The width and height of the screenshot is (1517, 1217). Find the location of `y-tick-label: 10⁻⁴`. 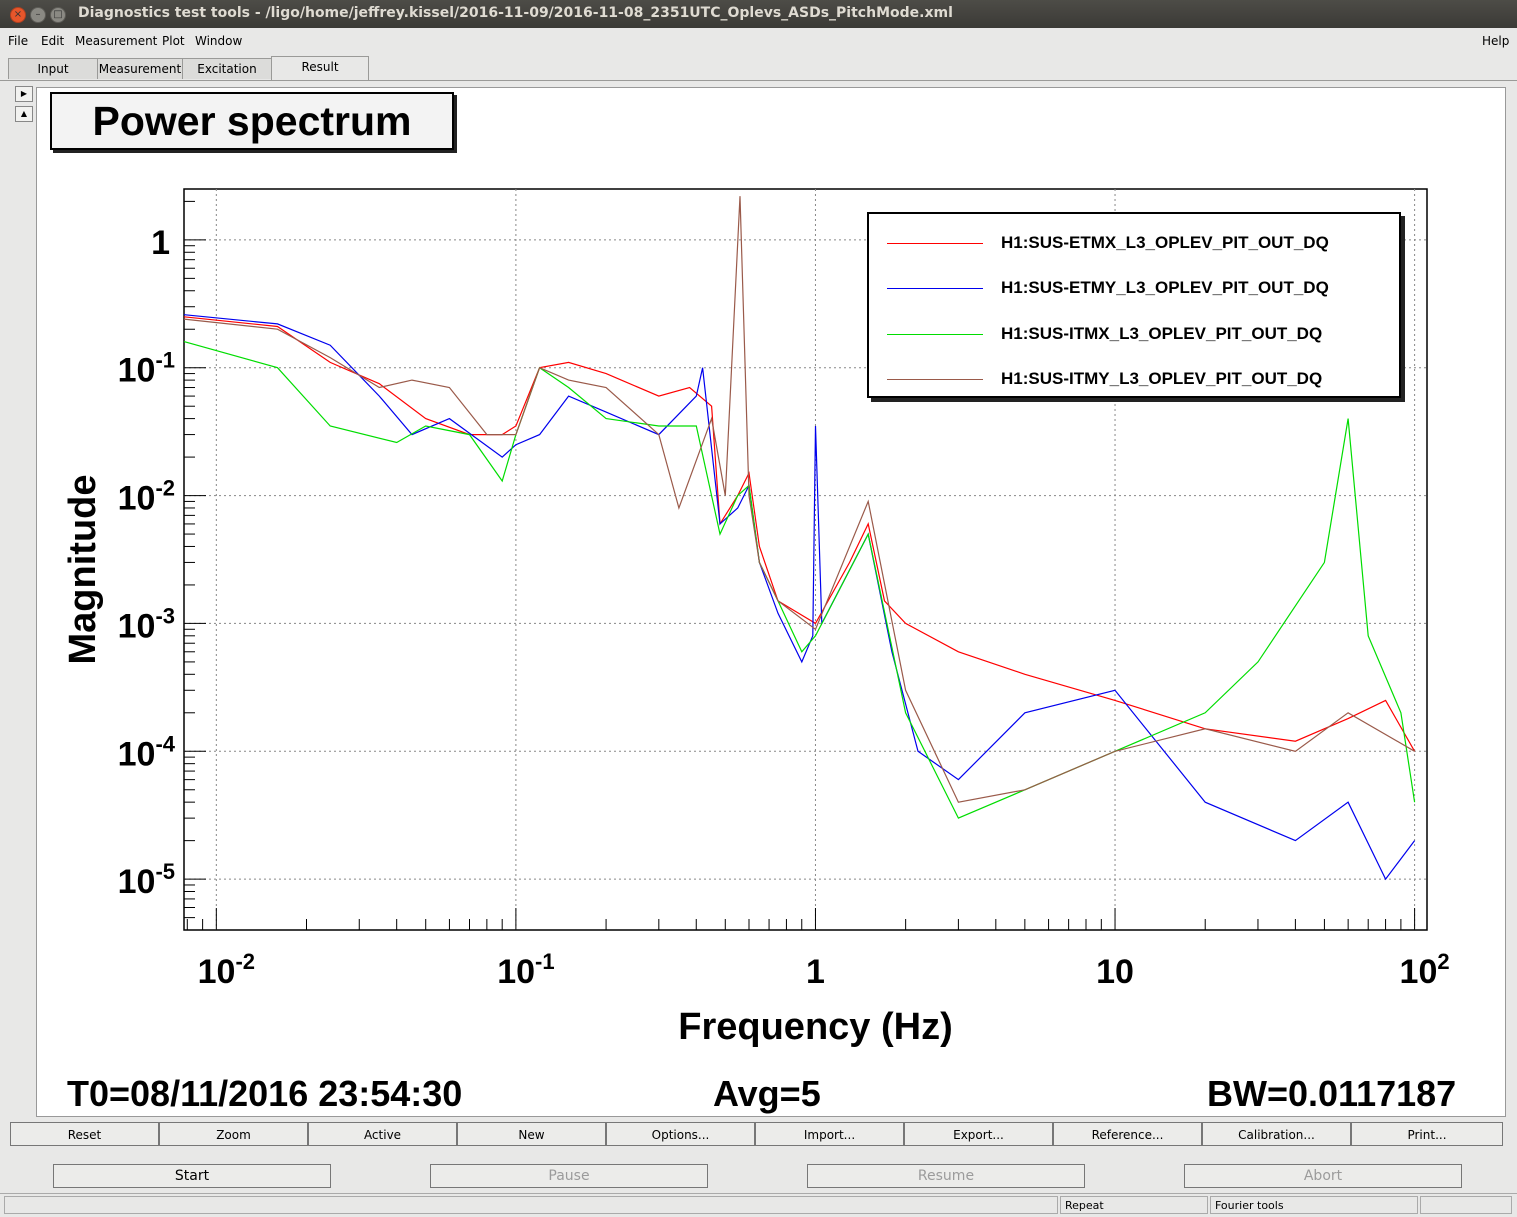

y-tick-label: 10⁻⁴ is located at coordinates (147, 752).